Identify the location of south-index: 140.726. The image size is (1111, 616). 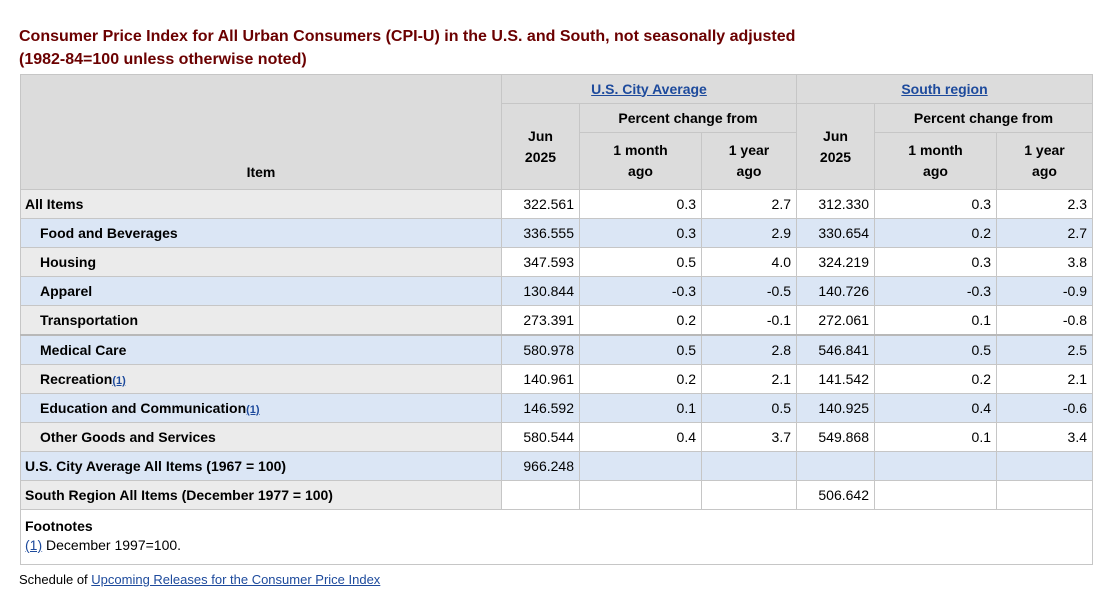
(835, 291).